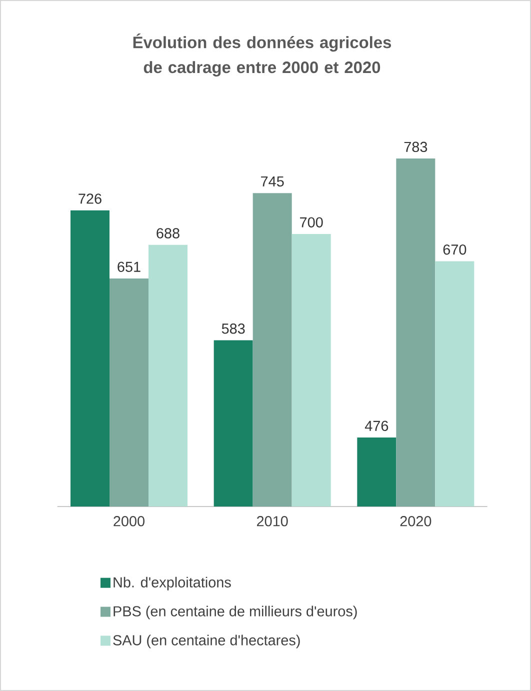 This screenshot has width=531, height=691. What do you see at coordinates (454, 249) in the screenshot?
I see `data-label: 670` at bounding box center [454, 249].